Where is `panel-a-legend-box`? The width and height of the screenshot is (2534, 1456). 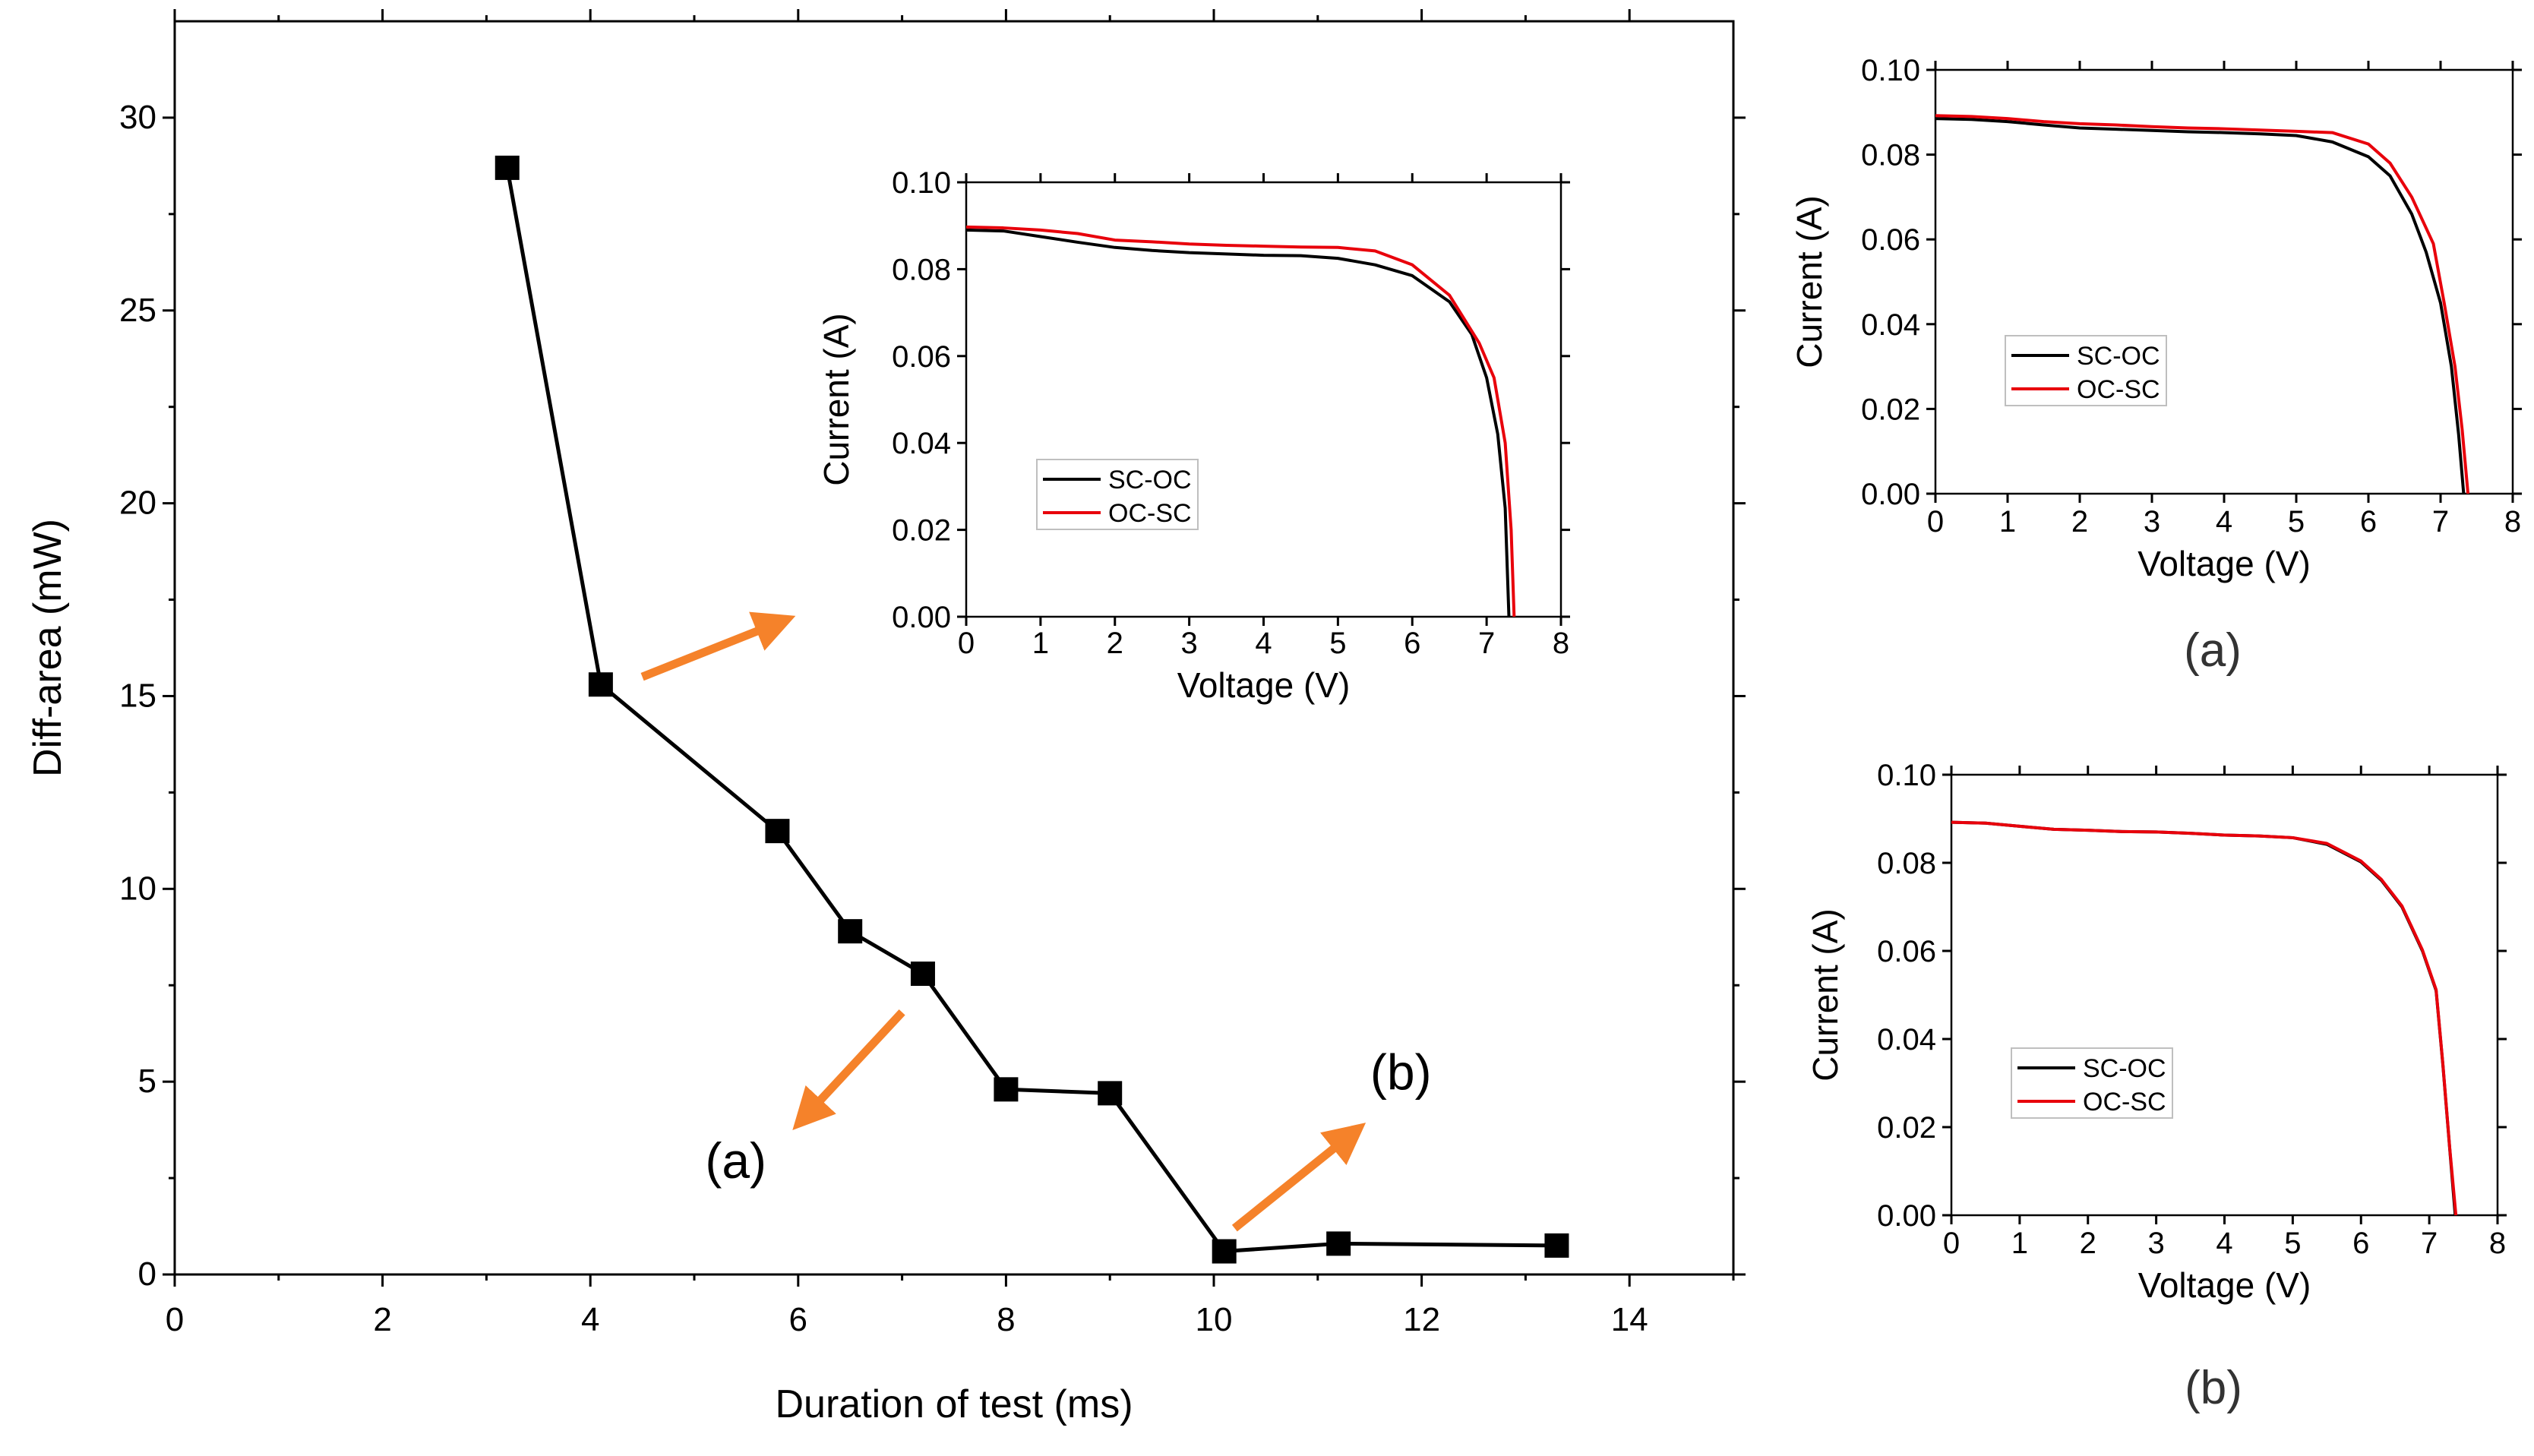
panel-a-legend-box is located at coordinates (2086, 370).